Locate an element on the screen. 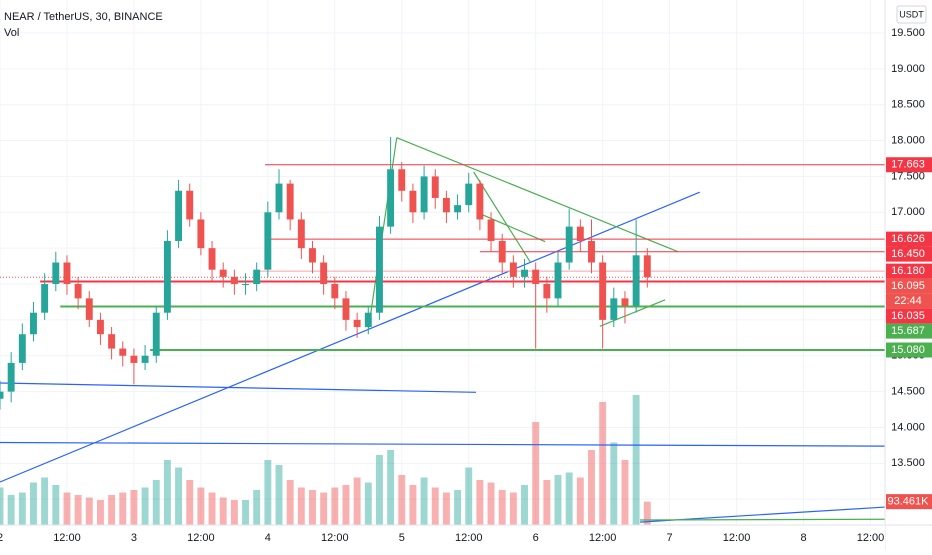 The height and width of the screenshot is (555, 932). x-tick-label: 5 is located at coordinates (402, 538).